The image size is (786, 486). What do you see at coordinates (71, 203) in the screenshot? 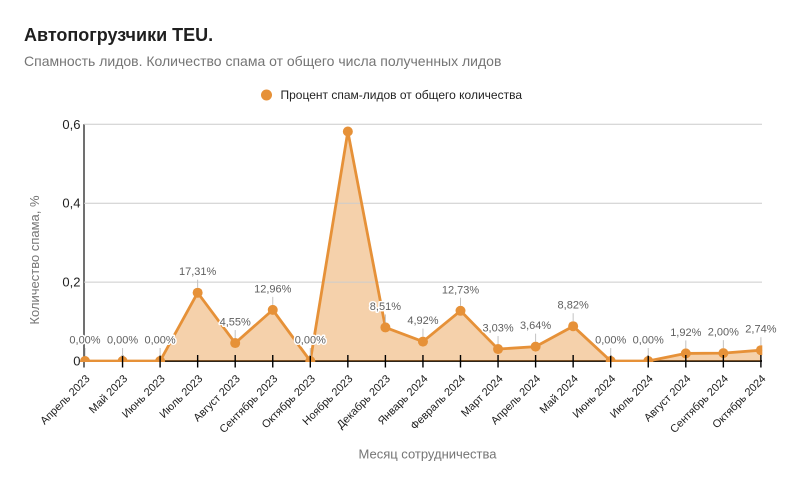
I see `svg-text: 0,4` at bounding box center [71, 203].